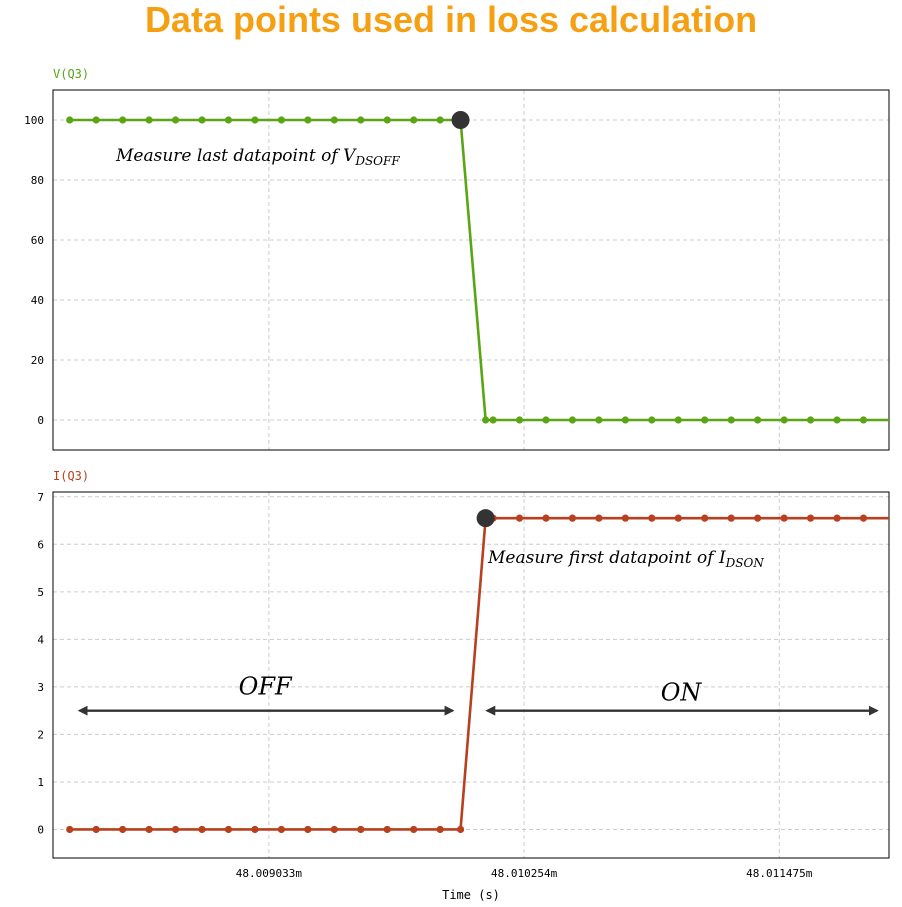 This screenshot has width=902, height=907. What do you see at coordinates (377, 161) in the screenshot?
I see `annotation-subscript: DSOFF` at bounding box center [377, 161].